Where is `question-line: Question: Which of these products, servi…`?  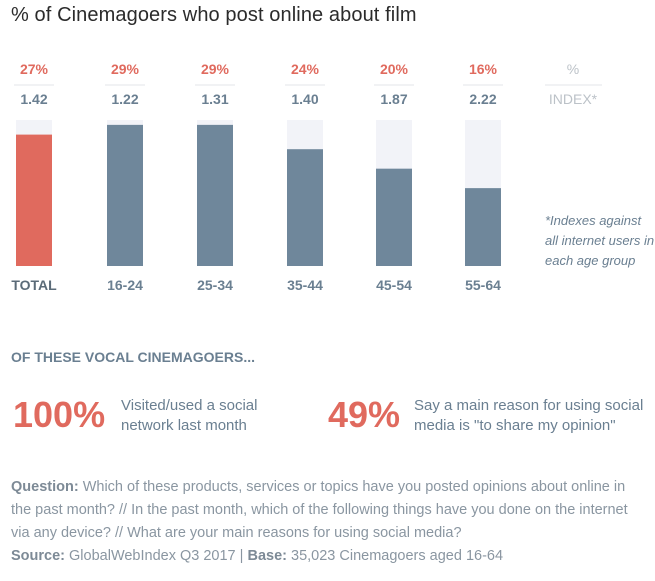 question-line: Question: Which of these products, servi… is located at coordinates (328, 510).